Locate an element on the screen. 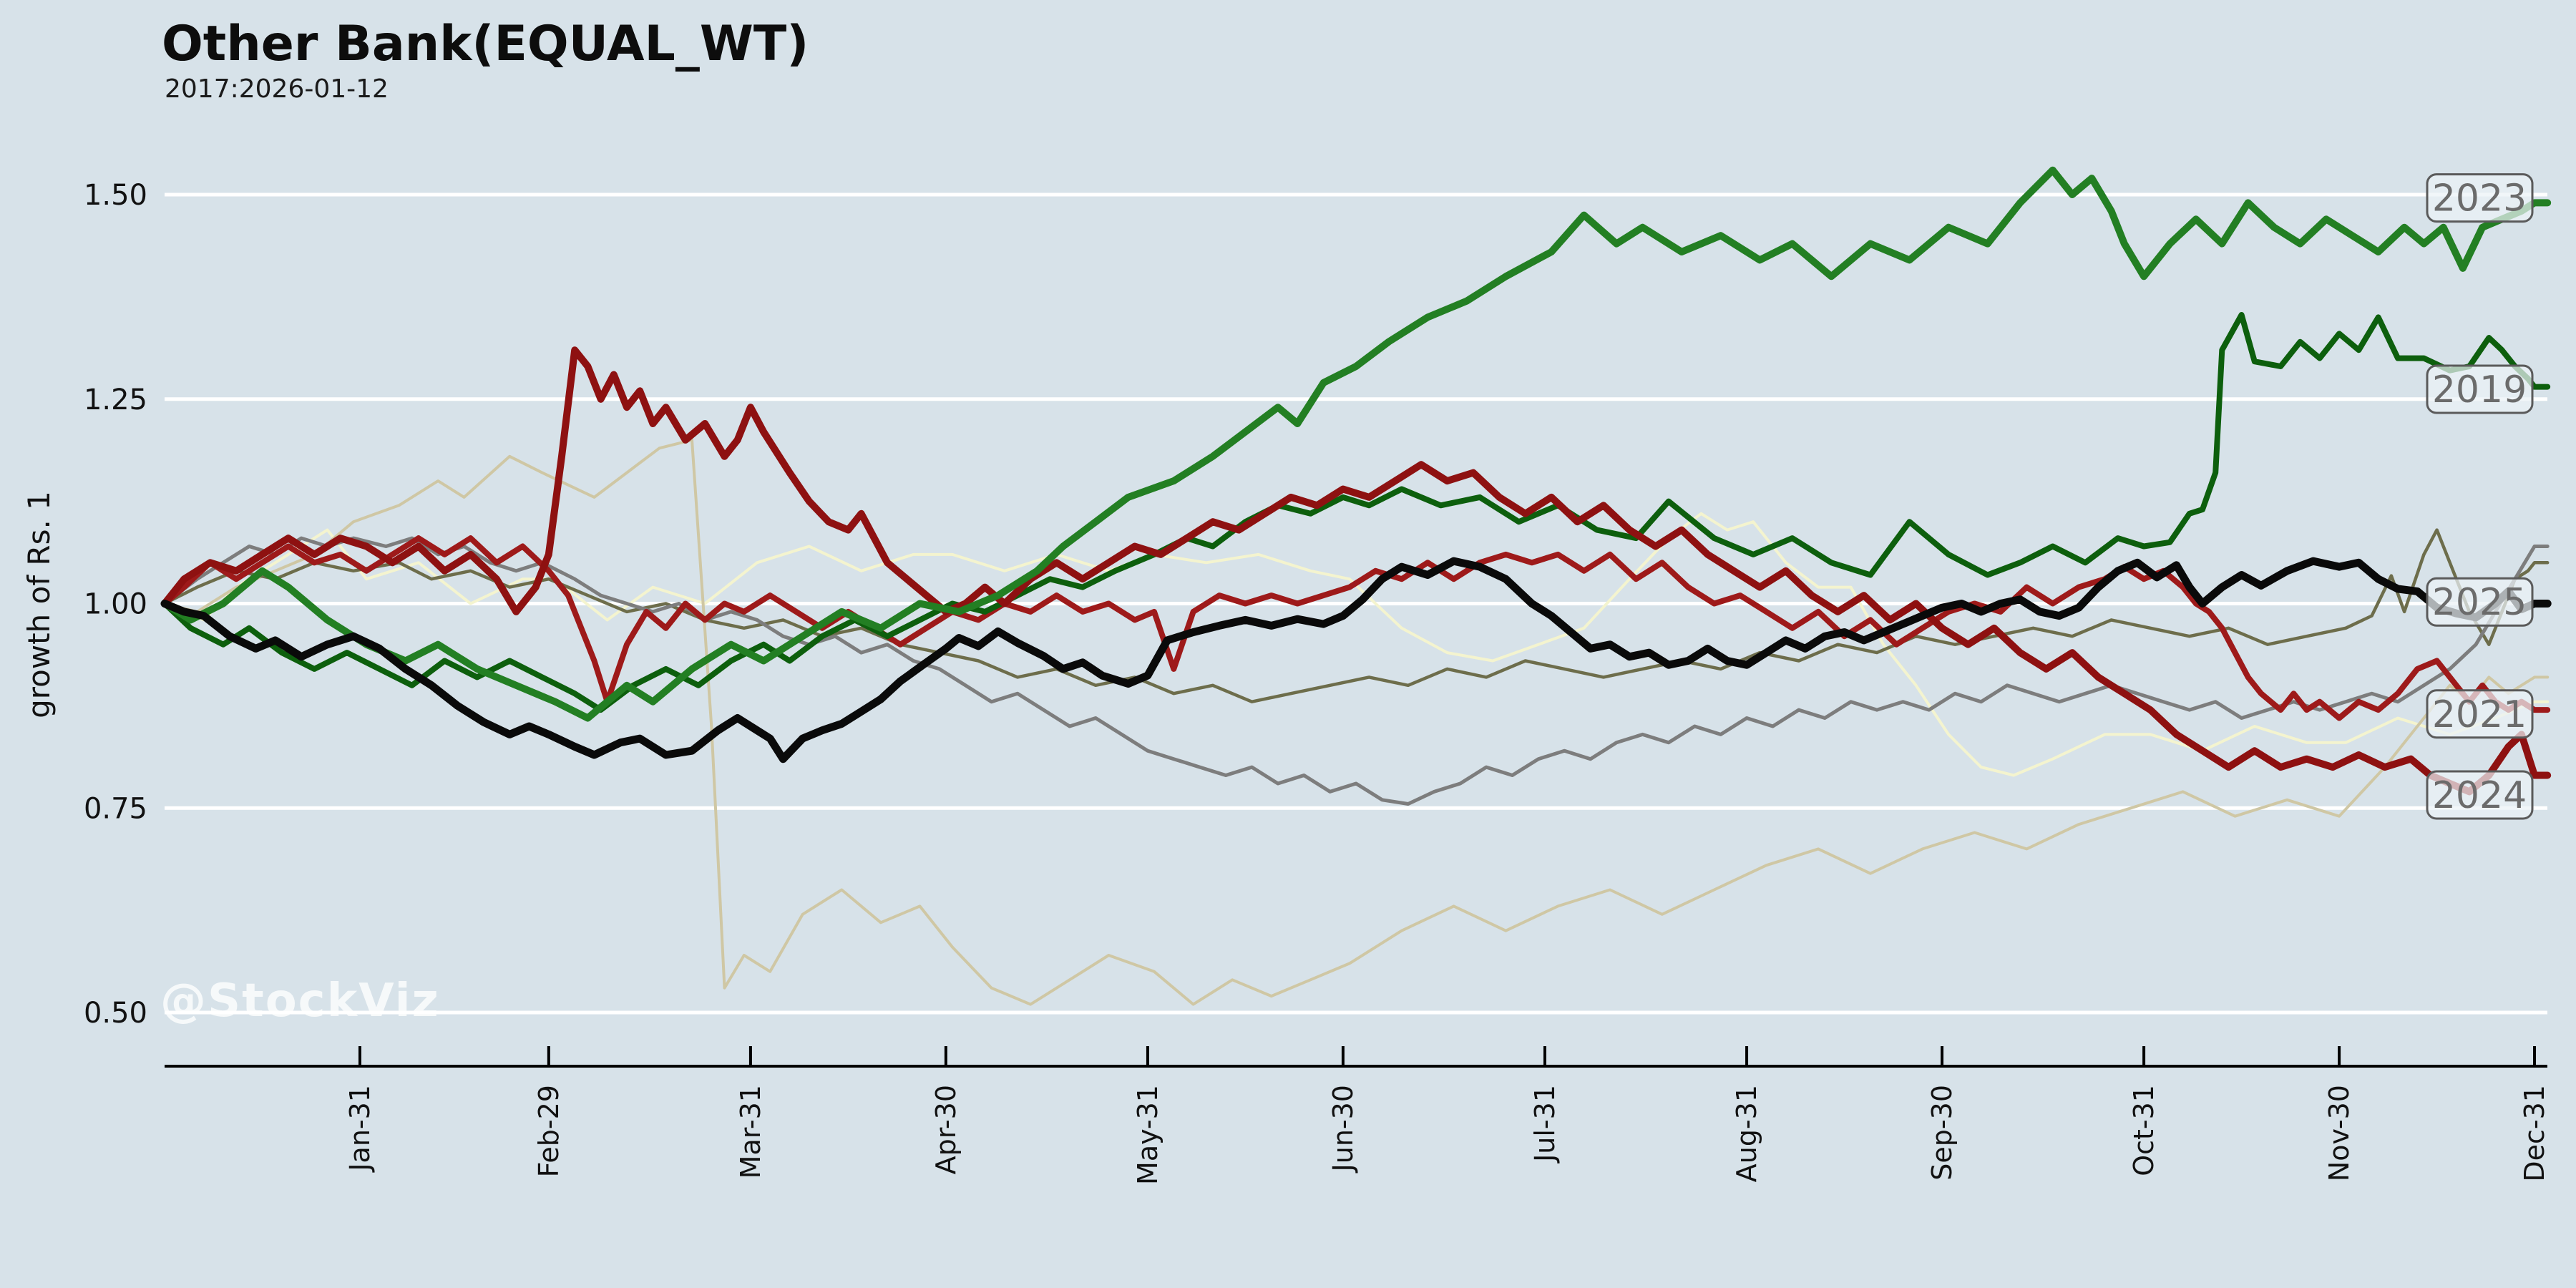 The image size is (2576, 1288). end-label-box-2021 is located at coordinates (2480, 714).